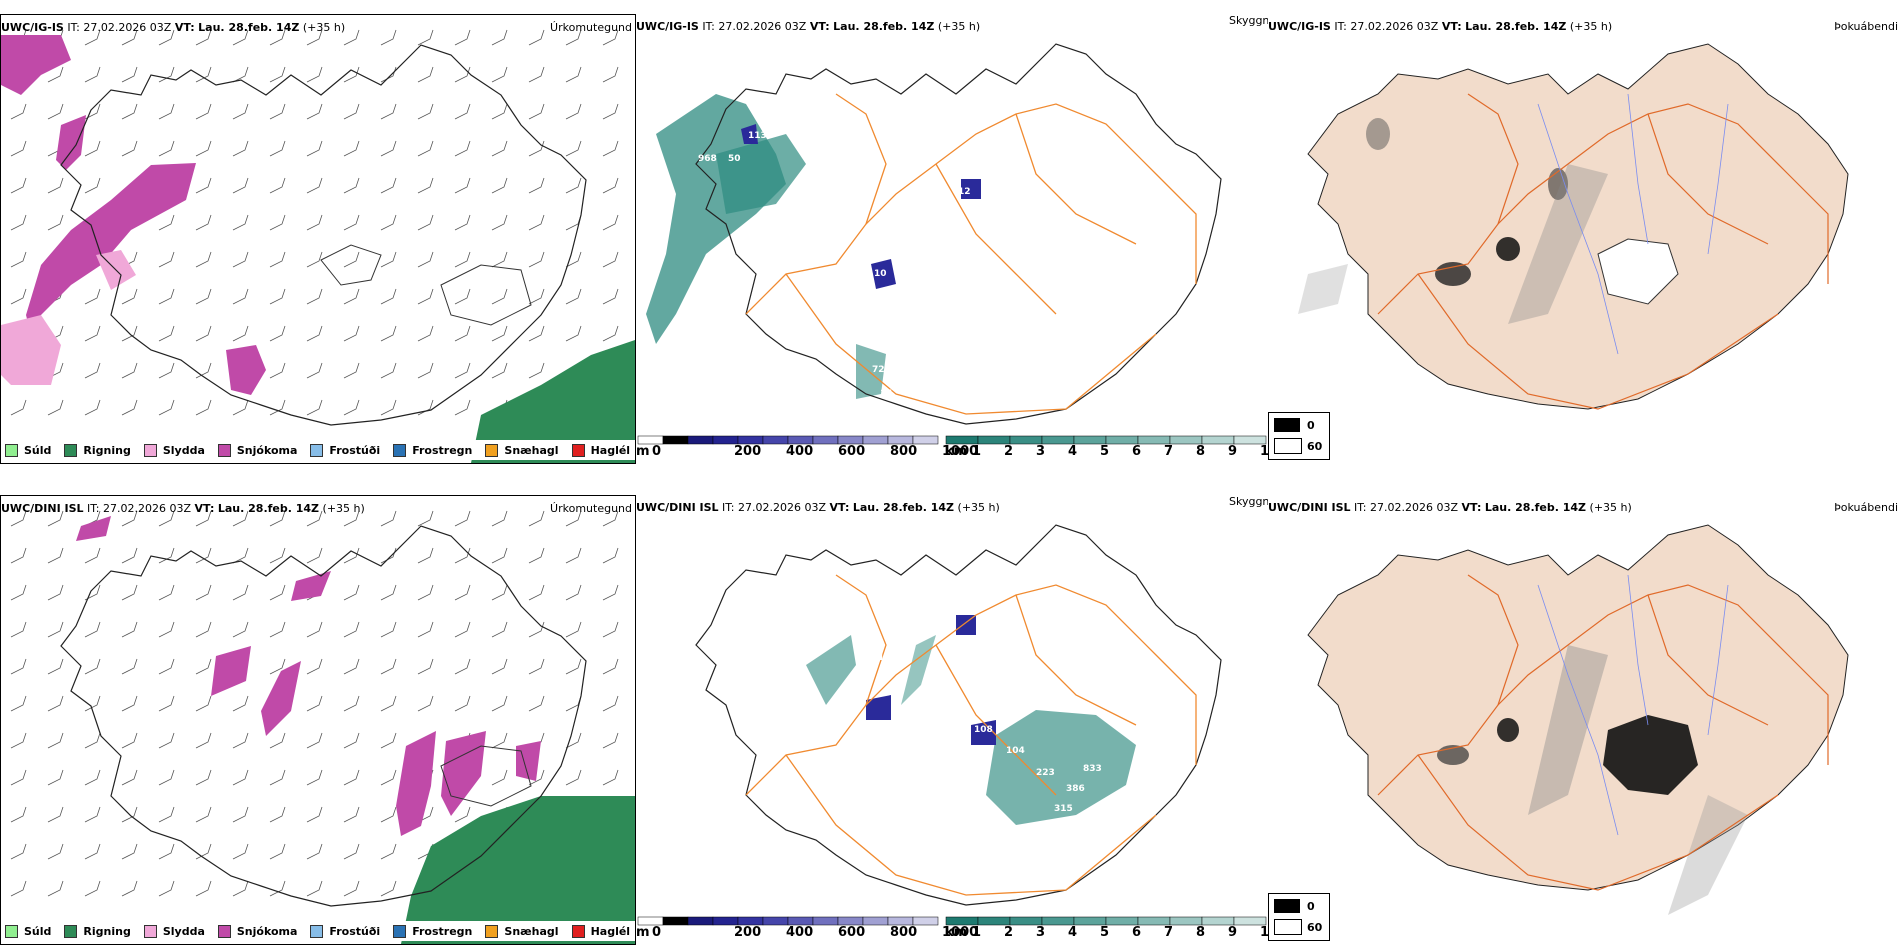 This screenshot has height=950, width=1900. I want to click on visibility-map-dini: 49 11 112 105 139 108 104 223 833 386 315 110, so click(958, 715).